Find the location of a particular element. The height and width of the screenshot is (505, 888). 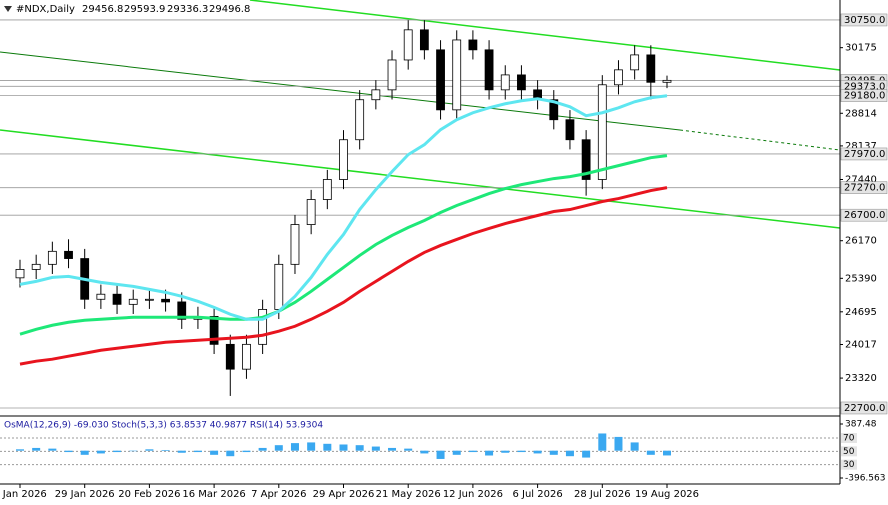

x-tick-label: 21 May 2026 is located at coordinates (408, 494).